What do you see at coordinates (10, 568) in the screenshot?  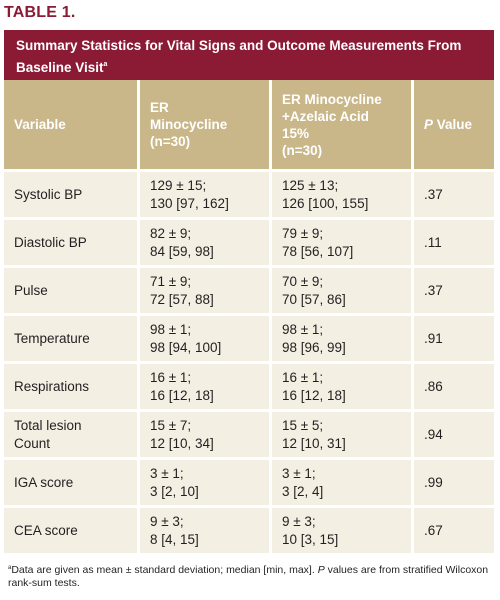 I see `footnote-mark: a` at bounding box center [10, 568].